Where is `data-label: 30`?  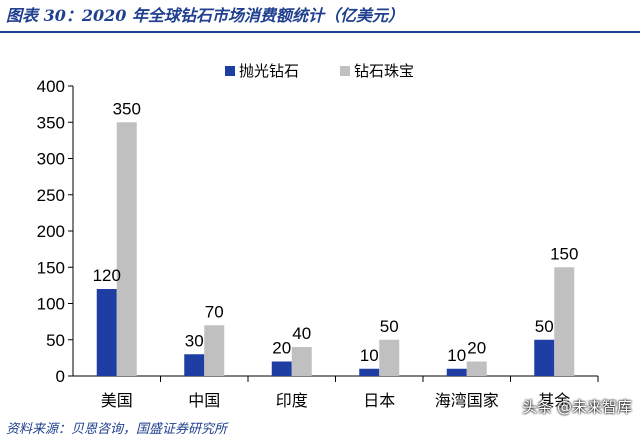 data-label: 30 is located at coordinates (194, 340).